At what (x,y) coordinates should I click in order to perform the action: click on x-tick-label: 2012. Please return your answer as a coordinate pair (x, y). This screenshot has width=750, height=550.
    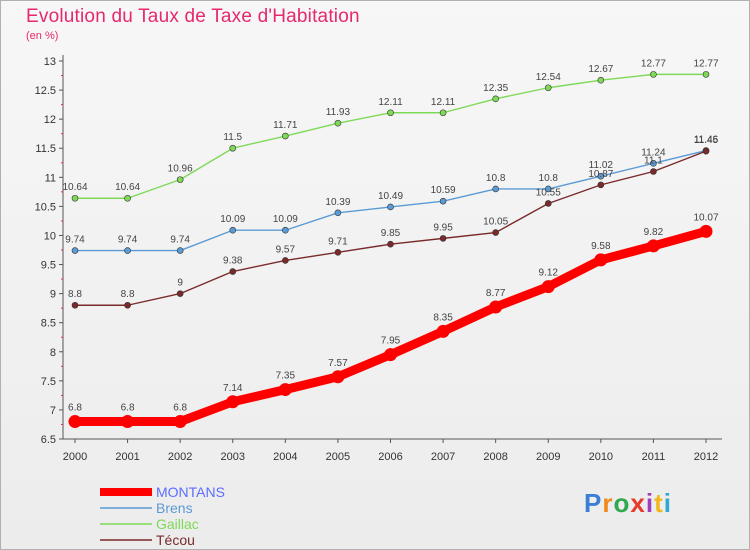
    Looking at the image, I should click on (706, 457).